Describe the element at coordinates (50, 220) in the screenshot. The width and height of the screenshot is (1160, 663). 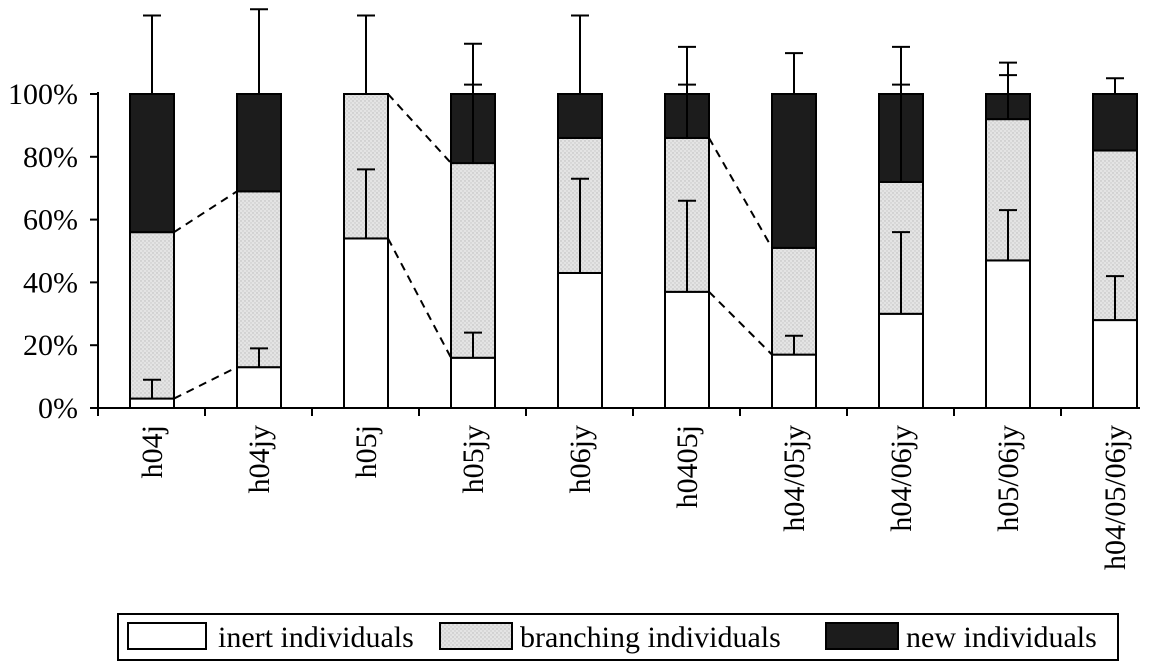
I see `y-tick-label: 60%` at that location.